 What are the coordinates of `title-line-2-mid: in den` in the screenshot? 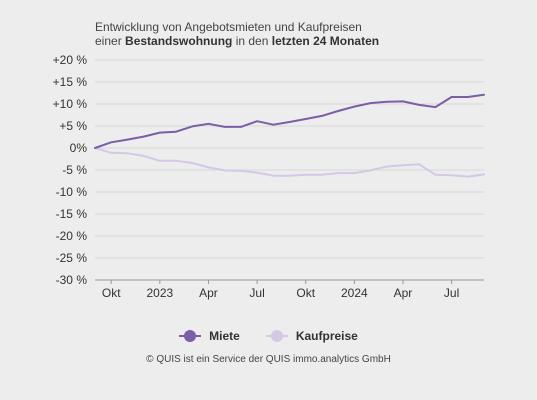 It's located at (252, 41).